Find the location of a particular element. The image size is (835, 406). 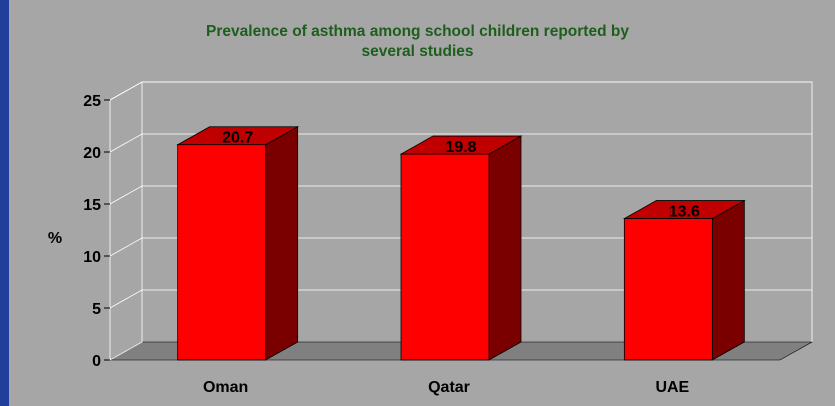

chart-title-line-2: several studies is located at coordinates (417, 51).